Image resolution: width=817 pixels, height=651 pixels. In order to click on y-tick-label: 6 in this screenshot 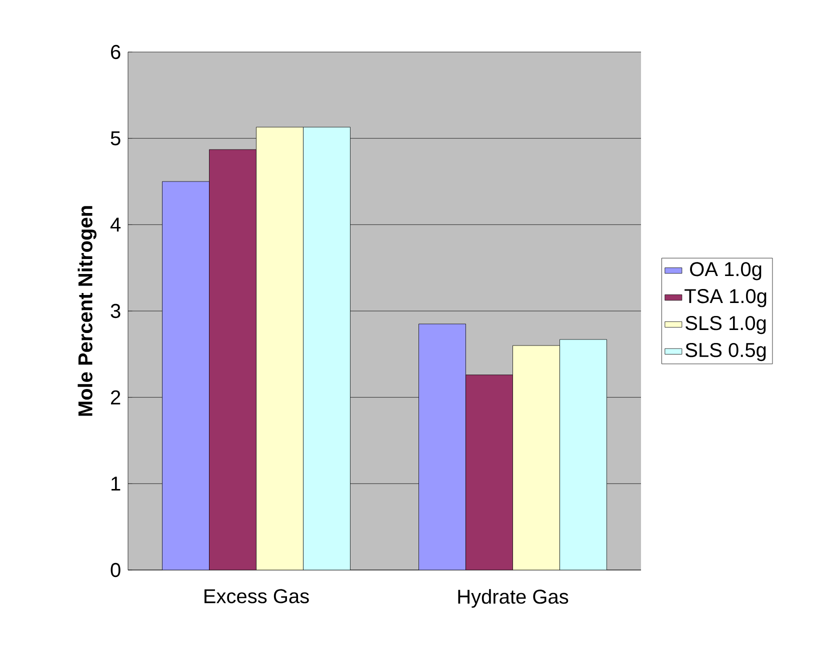, I will do `click(115, 52)`.